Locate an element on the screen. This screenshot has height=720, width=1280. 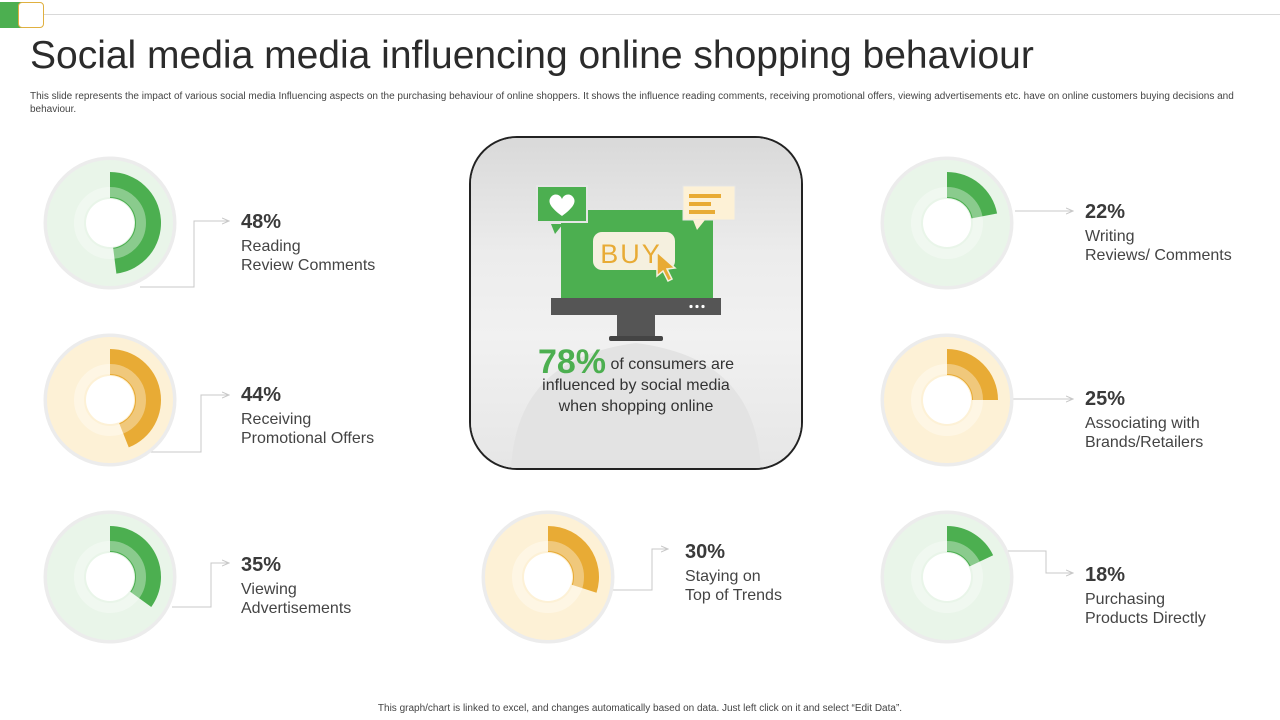
stat-percent: 44% is located at coordinates (261, 395).